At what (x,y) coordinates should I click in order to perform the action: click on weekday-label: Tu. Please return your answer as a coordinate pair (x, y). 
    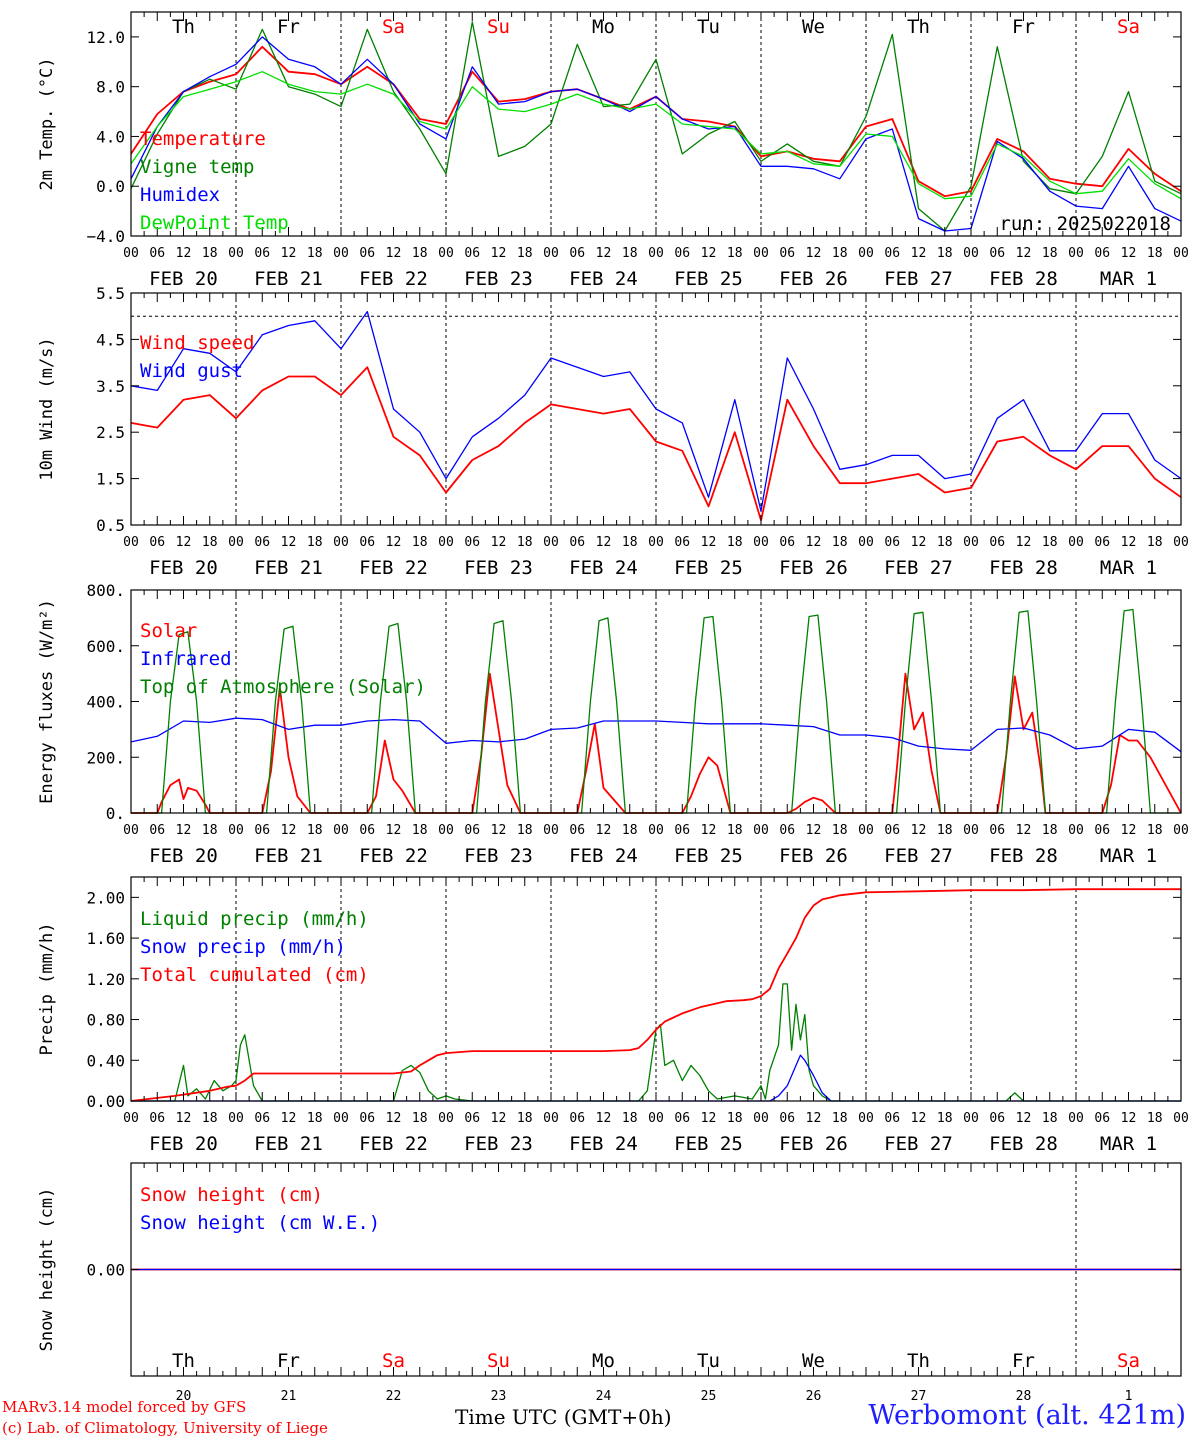
    Looking at the image, I should click on (708, 1361).